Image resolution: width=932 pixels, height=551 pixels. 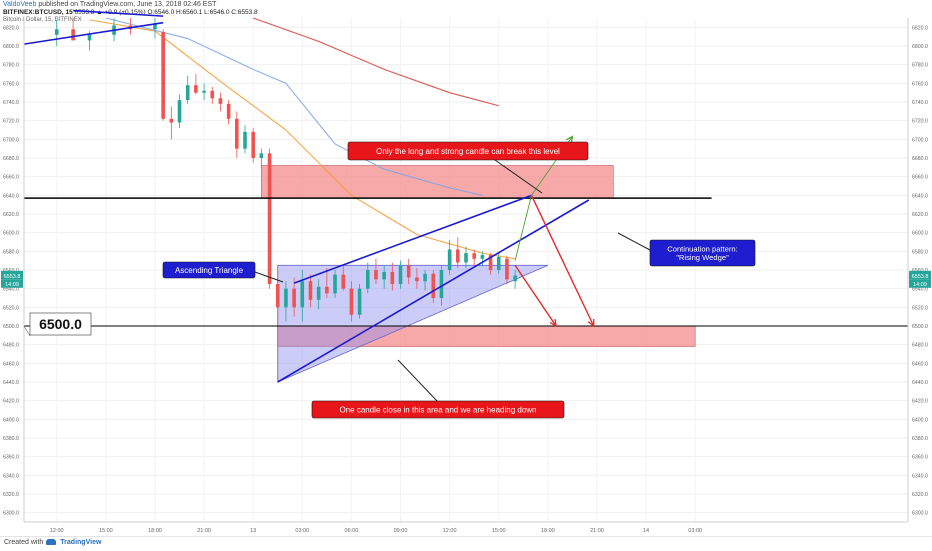 What do you see at coordinates (60, 324) in the screenshot?
I see `level-box` at bounding box center [60, 324].